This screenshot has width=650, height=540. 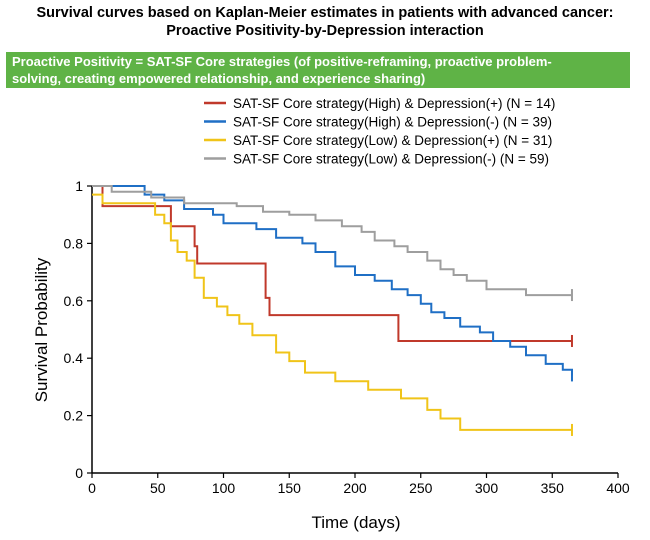 I want to click on x-axis-title: Time (days), so click(x=355, y=522).